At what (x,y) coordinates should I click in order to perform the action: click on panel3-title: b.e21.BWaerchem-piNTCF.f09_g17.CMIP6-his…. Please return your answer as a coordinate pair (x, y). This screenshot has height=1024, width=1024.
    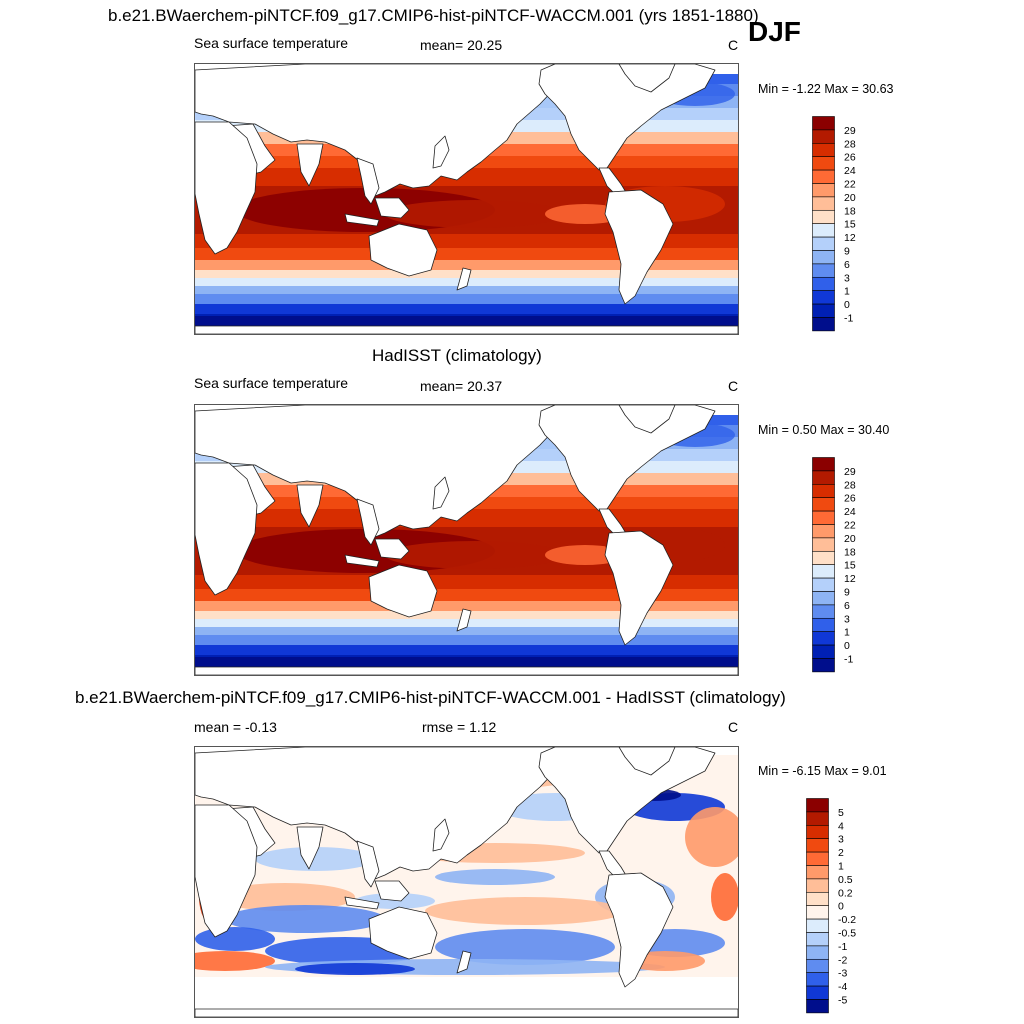
    Looking at the image, I should click on (430, 697).